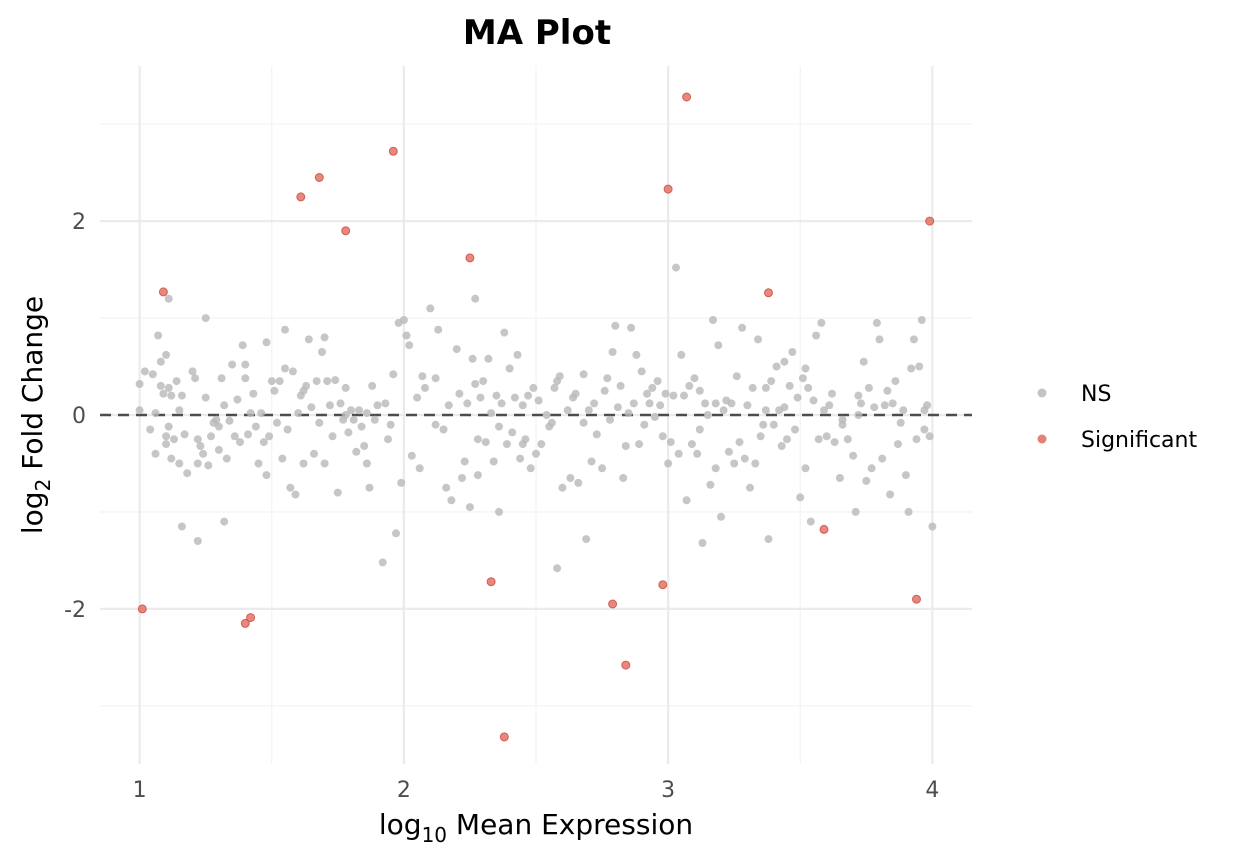  Describe the element at coordinates (1117, 417) in the screenshot. I see `legend: NS Significant` at that location.